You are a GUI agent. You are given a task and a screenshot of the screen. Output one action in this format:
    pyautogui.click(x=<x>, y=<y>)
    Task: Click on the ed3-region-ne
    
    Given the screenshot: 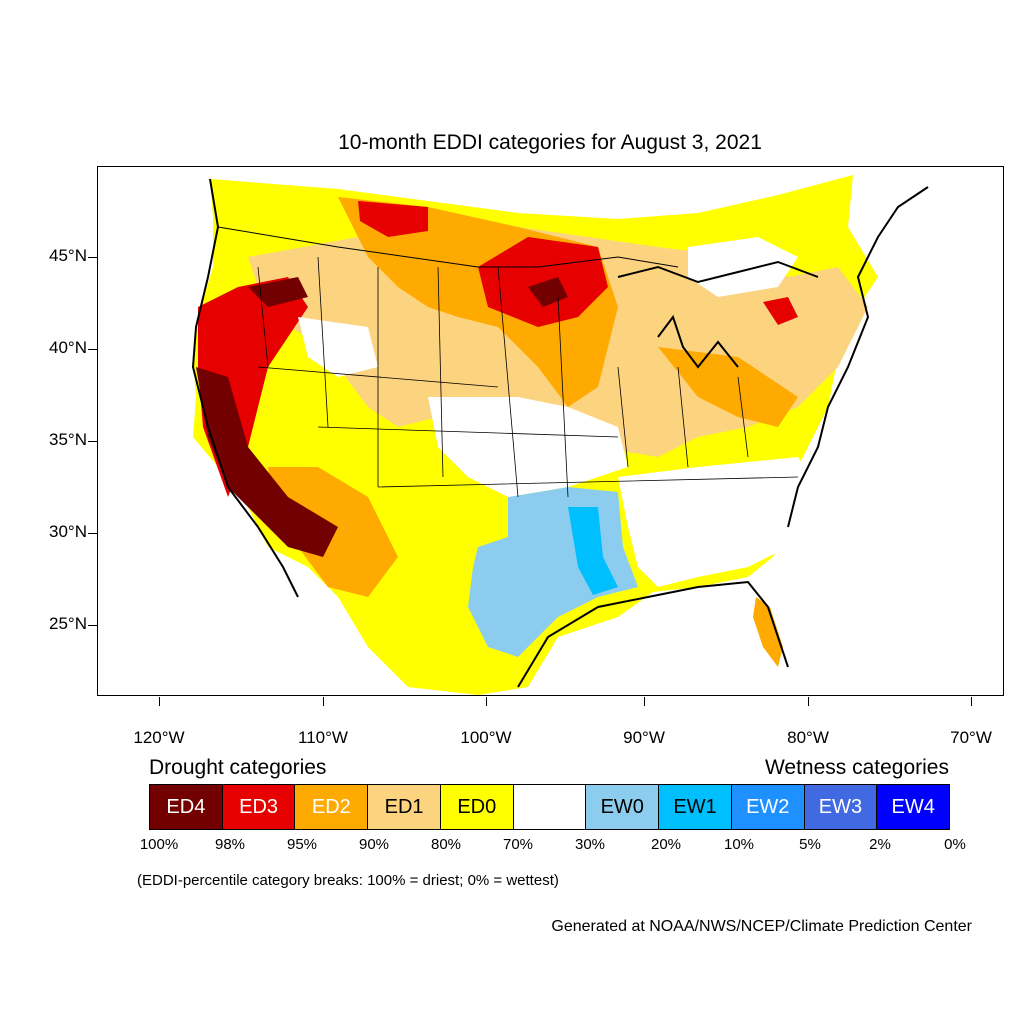 What is the action you would take?
    pyautogui.click(x=780, y=311)
    